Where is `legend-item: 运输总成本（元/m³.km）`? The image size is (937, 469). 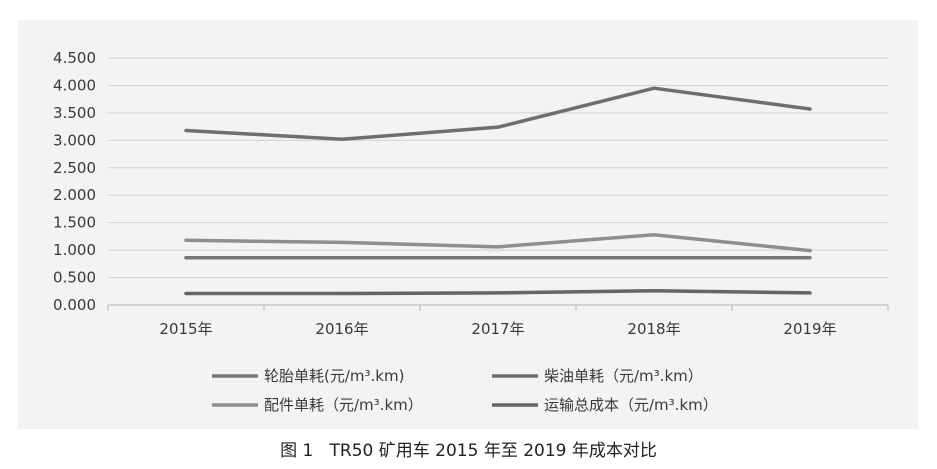
legend-item: 运输总成本（元/m³.km） is located at coordinates (605, 405).